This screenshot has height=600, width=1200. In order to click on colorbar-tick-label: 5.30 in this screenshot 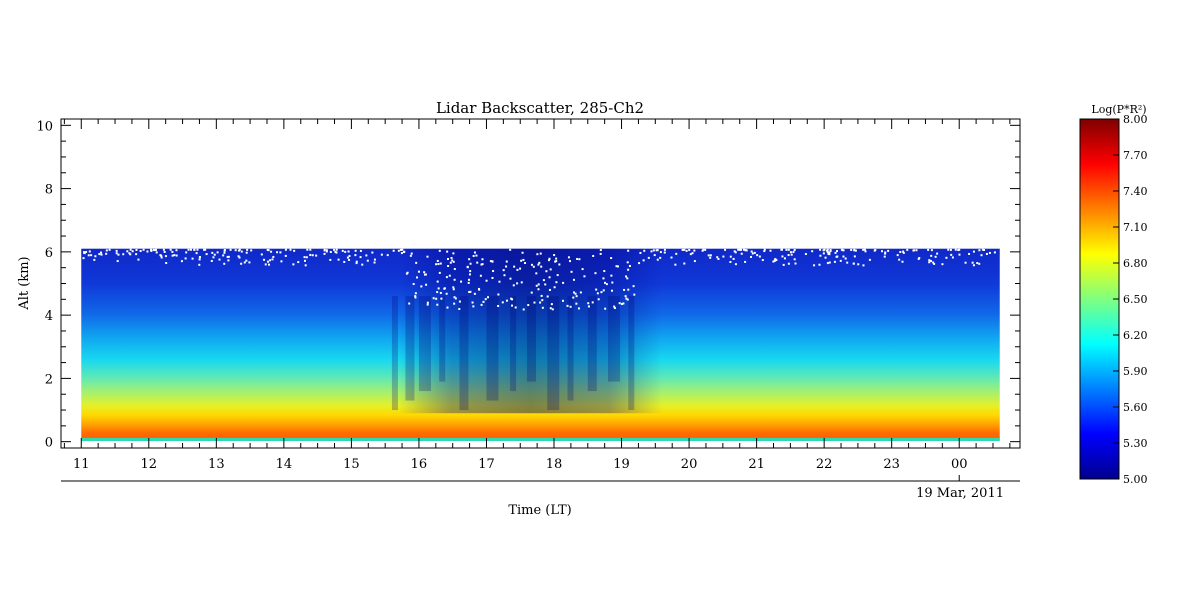, I will do `click(1135, 443)`.